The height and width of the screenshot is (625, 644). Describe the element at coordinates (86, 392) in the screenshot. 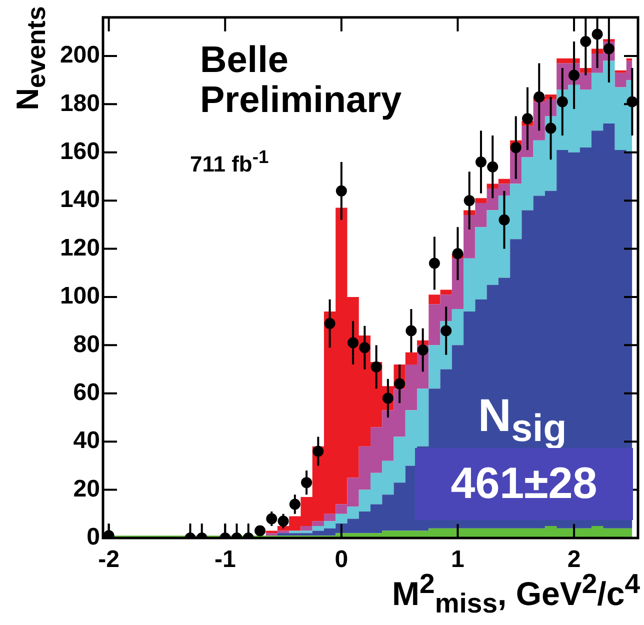

I see `y-tick-label: 60` at that location.